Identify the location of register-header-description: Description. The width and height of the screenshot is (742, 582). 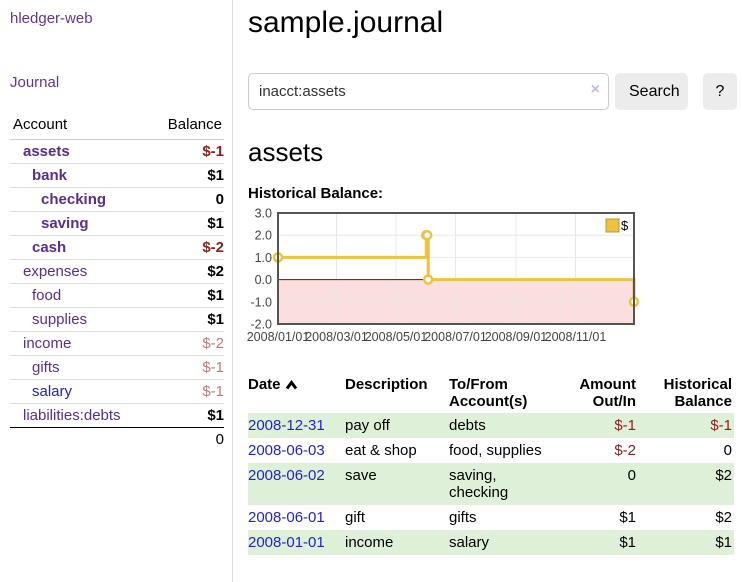
(386, 384).